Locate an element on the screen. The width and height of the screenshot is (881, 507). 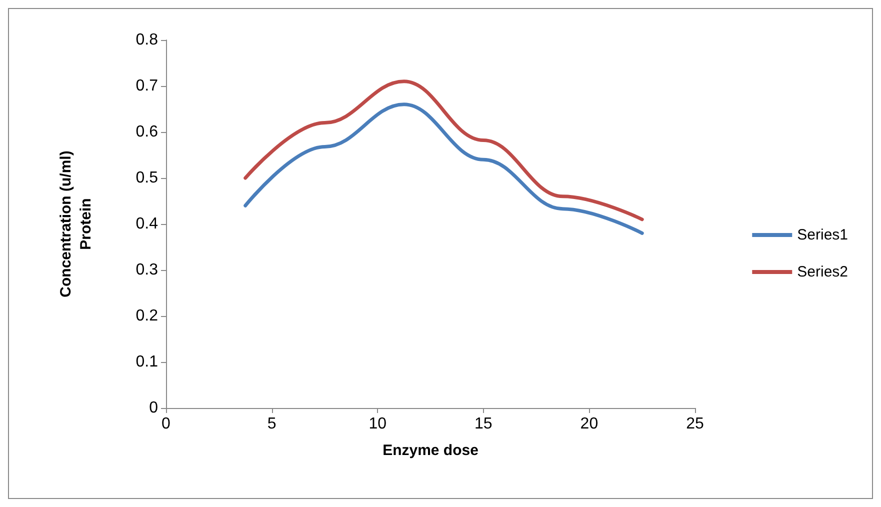
x-tick-label: 20 is located at coordinates (589, 424).